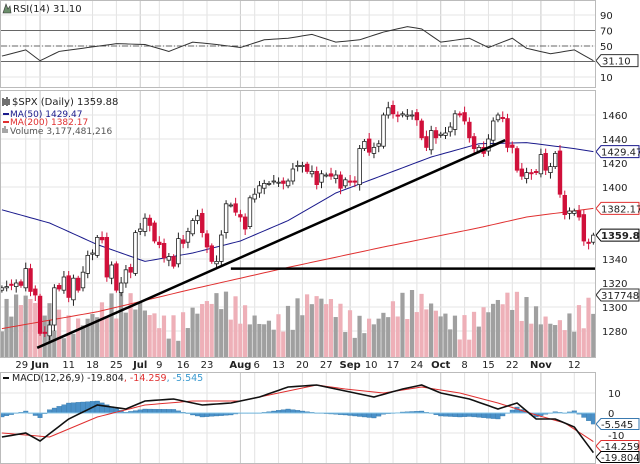 The image size is (640, 464). I want to click on macd-signal-line, so click(297, 413).